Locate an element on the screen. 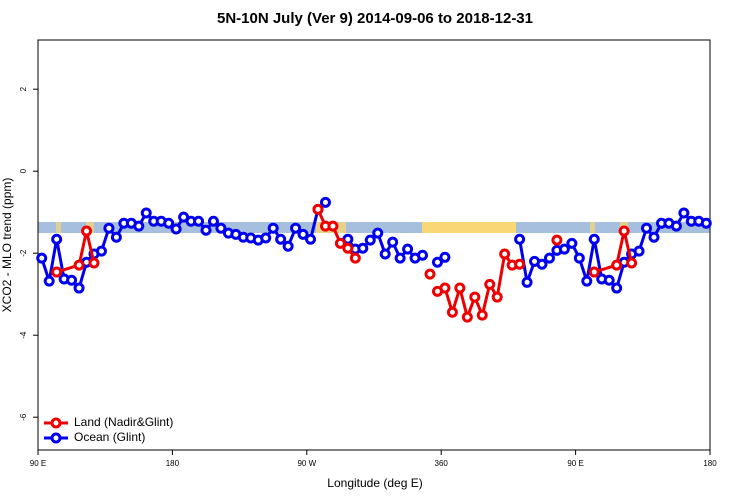 Image resolution: width=750 pixels, height=500 pixels. legend: Land (Nadir&Glint)Ocean (Glint) is located at coordinates (108, 429).